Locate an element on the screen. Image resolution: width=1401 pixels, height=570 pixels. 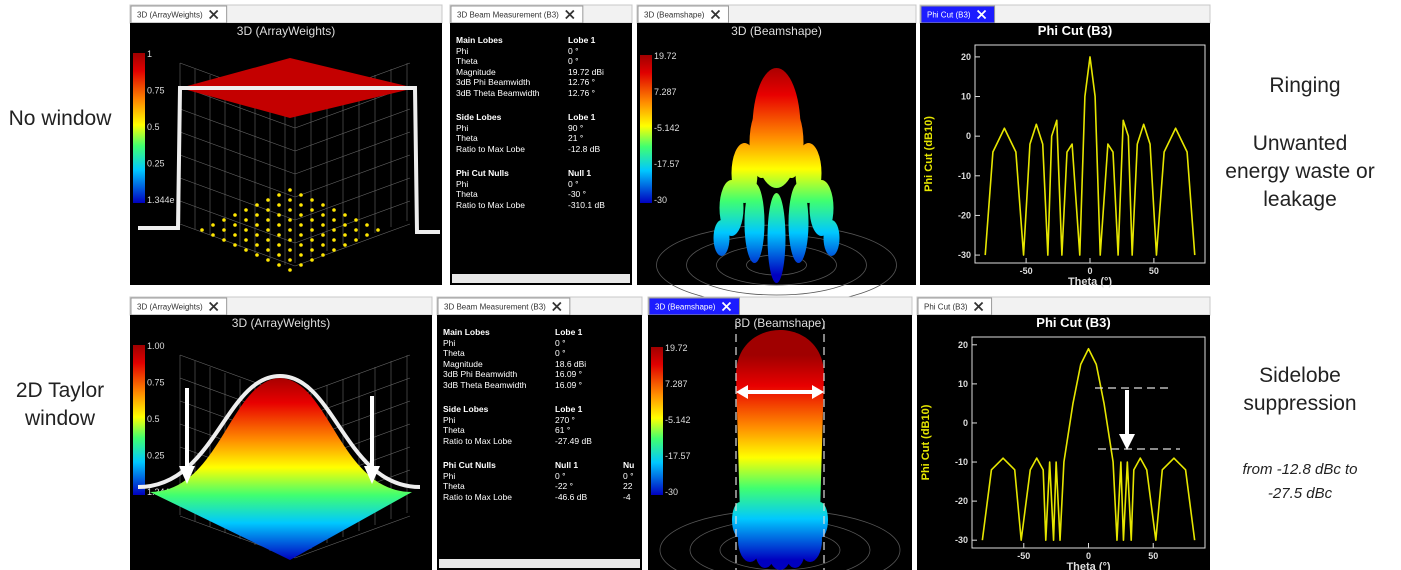
colorbar is located at coordinates (646, 129).